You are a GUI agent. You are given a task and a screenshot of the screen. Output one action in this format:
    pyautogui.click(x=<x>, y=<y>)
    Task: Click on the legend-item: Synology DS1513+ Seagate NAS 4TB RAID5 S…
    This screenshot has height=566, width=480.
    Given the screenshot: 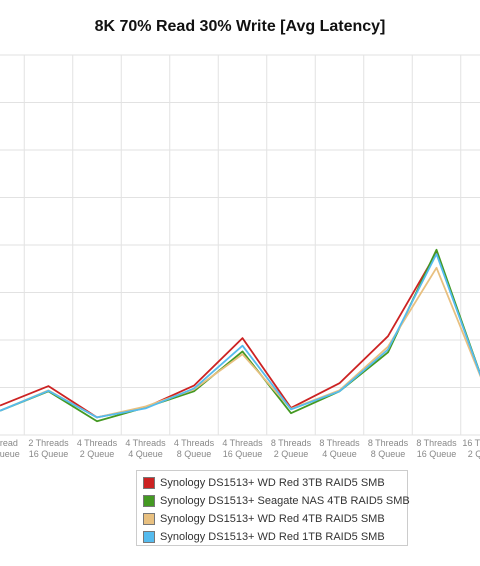 What is the action you would take?
    pyautogui.click(x=276, y=501)
    